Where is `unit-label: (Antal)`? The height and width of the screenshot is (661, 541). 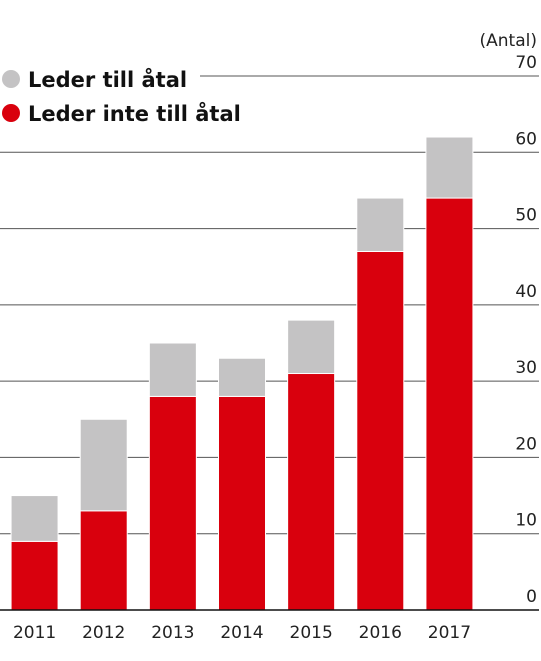 unit-label: (Antal) is located at coordinates (508, 41).